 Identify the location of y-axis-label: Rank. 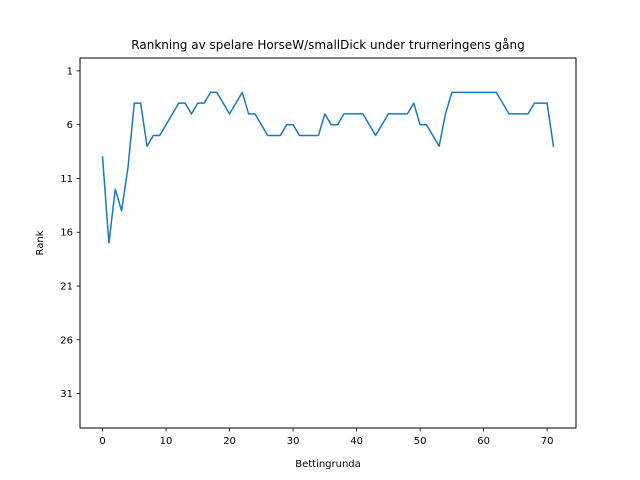
(40, 242).